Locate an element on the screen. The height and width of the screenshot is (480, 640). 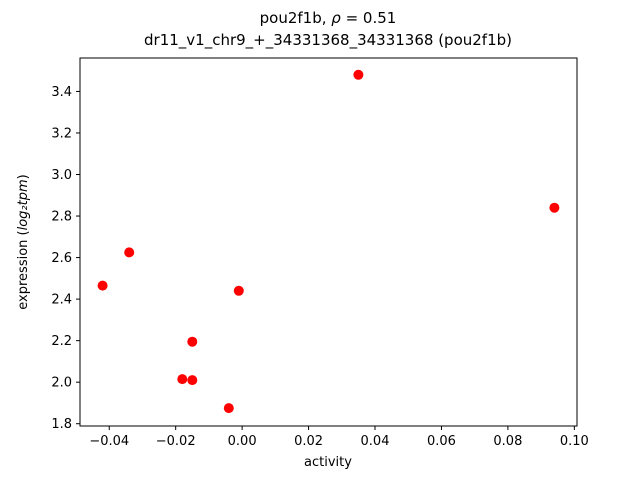
y-tick-label: 1.8 is located at coordinates (61, 424).